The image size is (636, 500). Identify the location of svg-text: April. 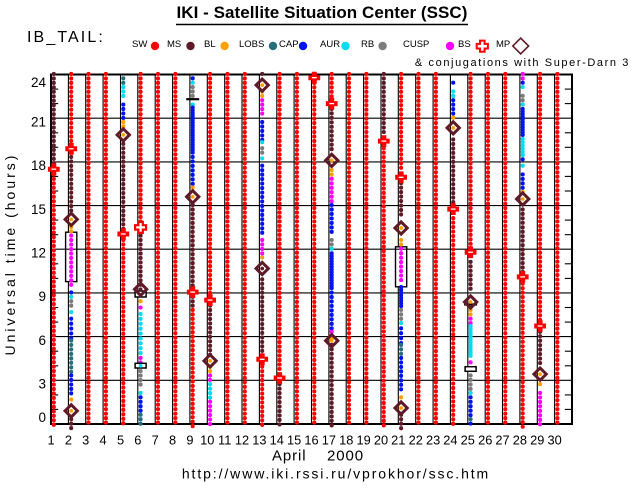
(289, 456).